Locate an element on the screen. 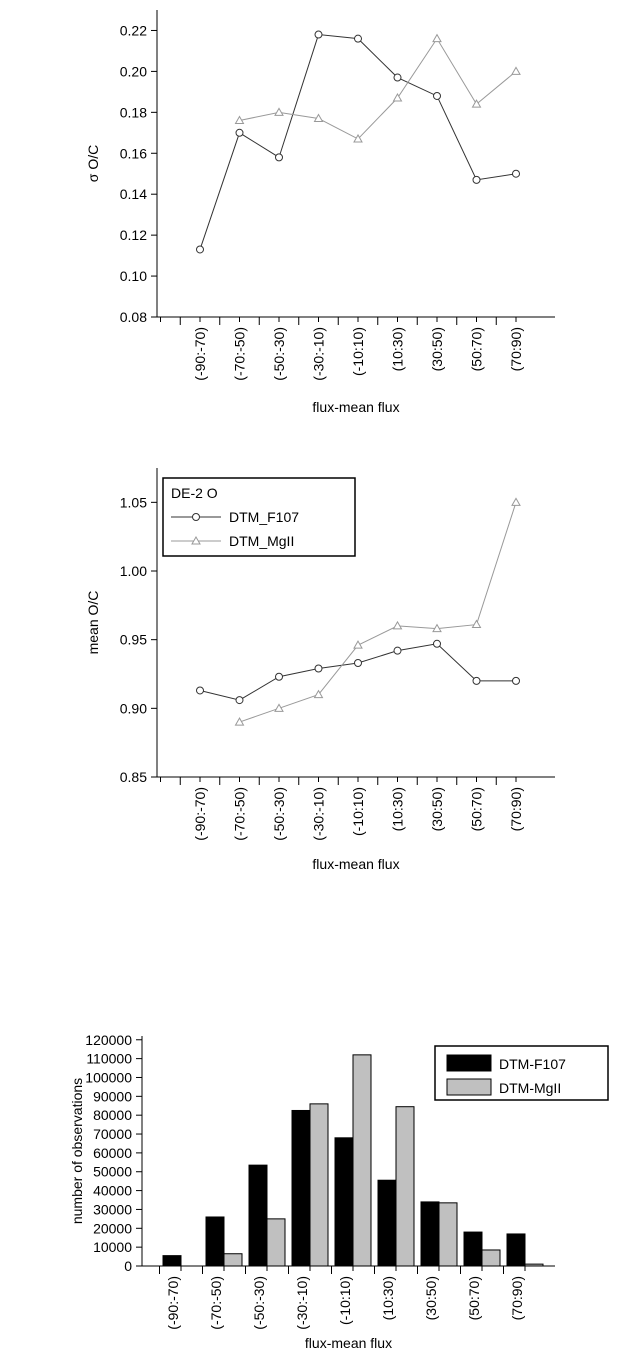 The width and height of the screenshot is (627, 1361). y-tick-label: 0.12 is located at coordinates (133, 235).